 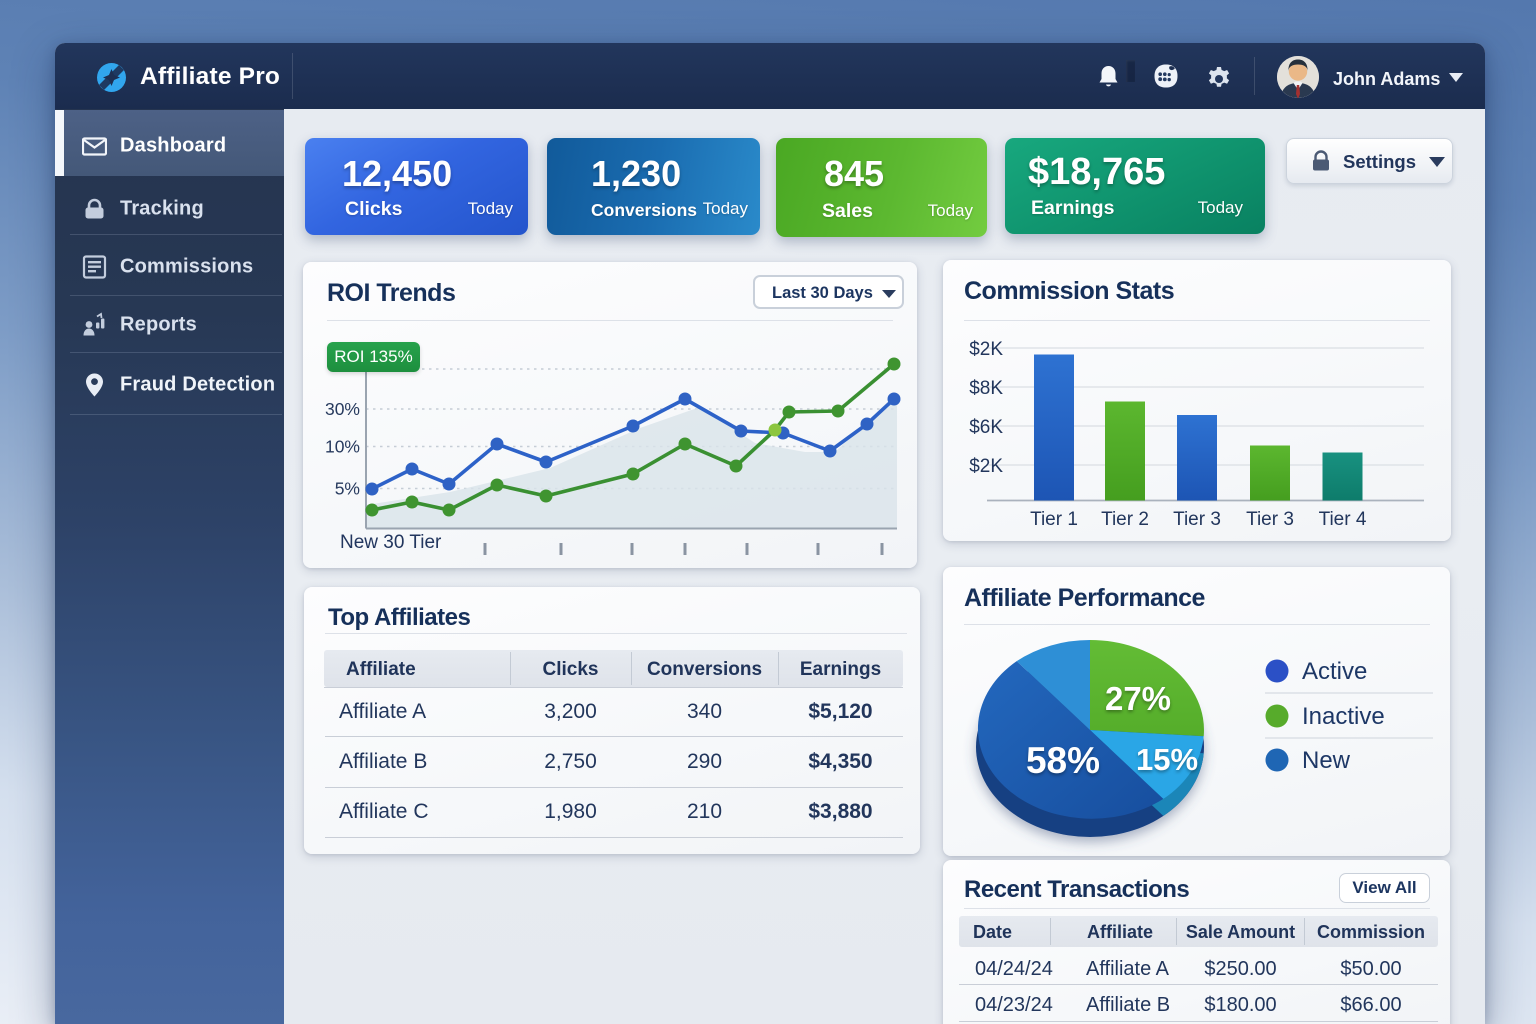 I want to click on svg-text: Tier 4, so click(x=1343, y=519).